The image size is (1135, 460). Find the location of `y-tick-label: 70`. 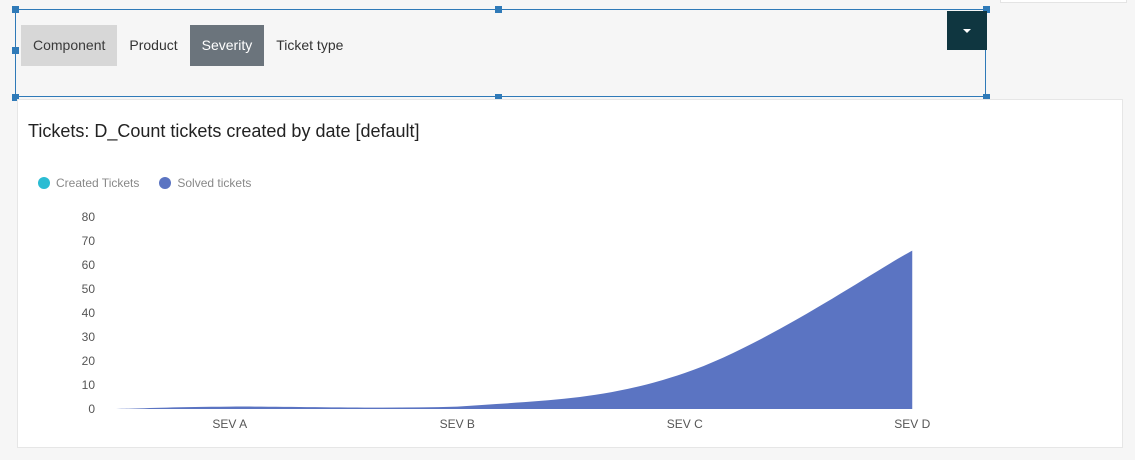

y-tick-label: 70 is located at coordinates (89, 241).